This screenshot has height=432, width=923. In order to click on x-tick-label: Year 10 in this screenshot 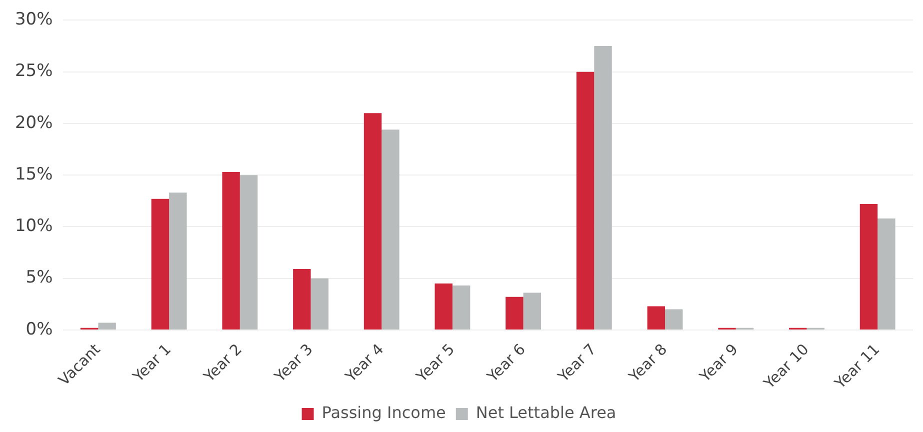, I will do `click(786, 366)`.